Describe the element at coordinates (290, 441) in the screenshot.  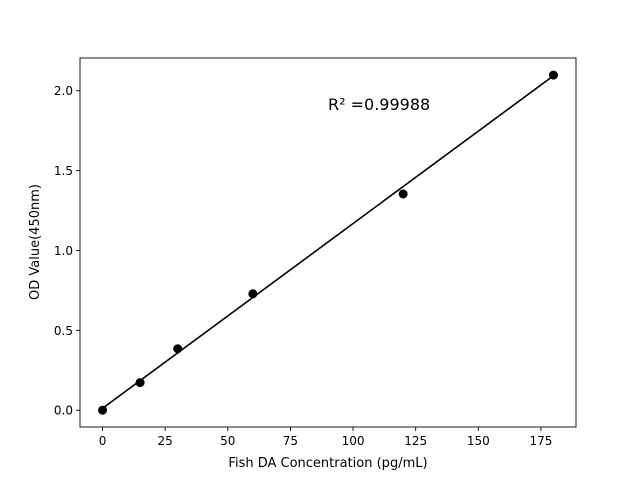
I see `x-tick-label: 75` at that location.